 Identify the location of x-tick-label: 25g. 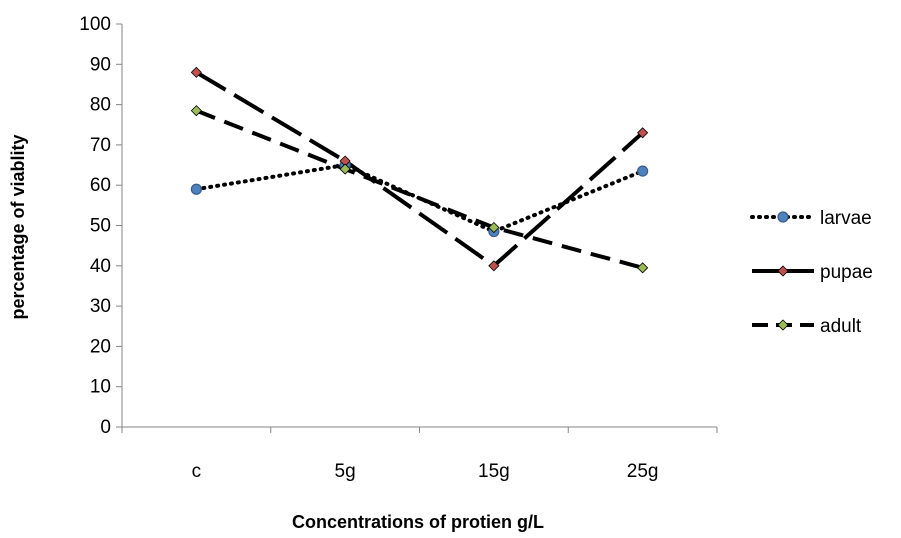
(643, 471).